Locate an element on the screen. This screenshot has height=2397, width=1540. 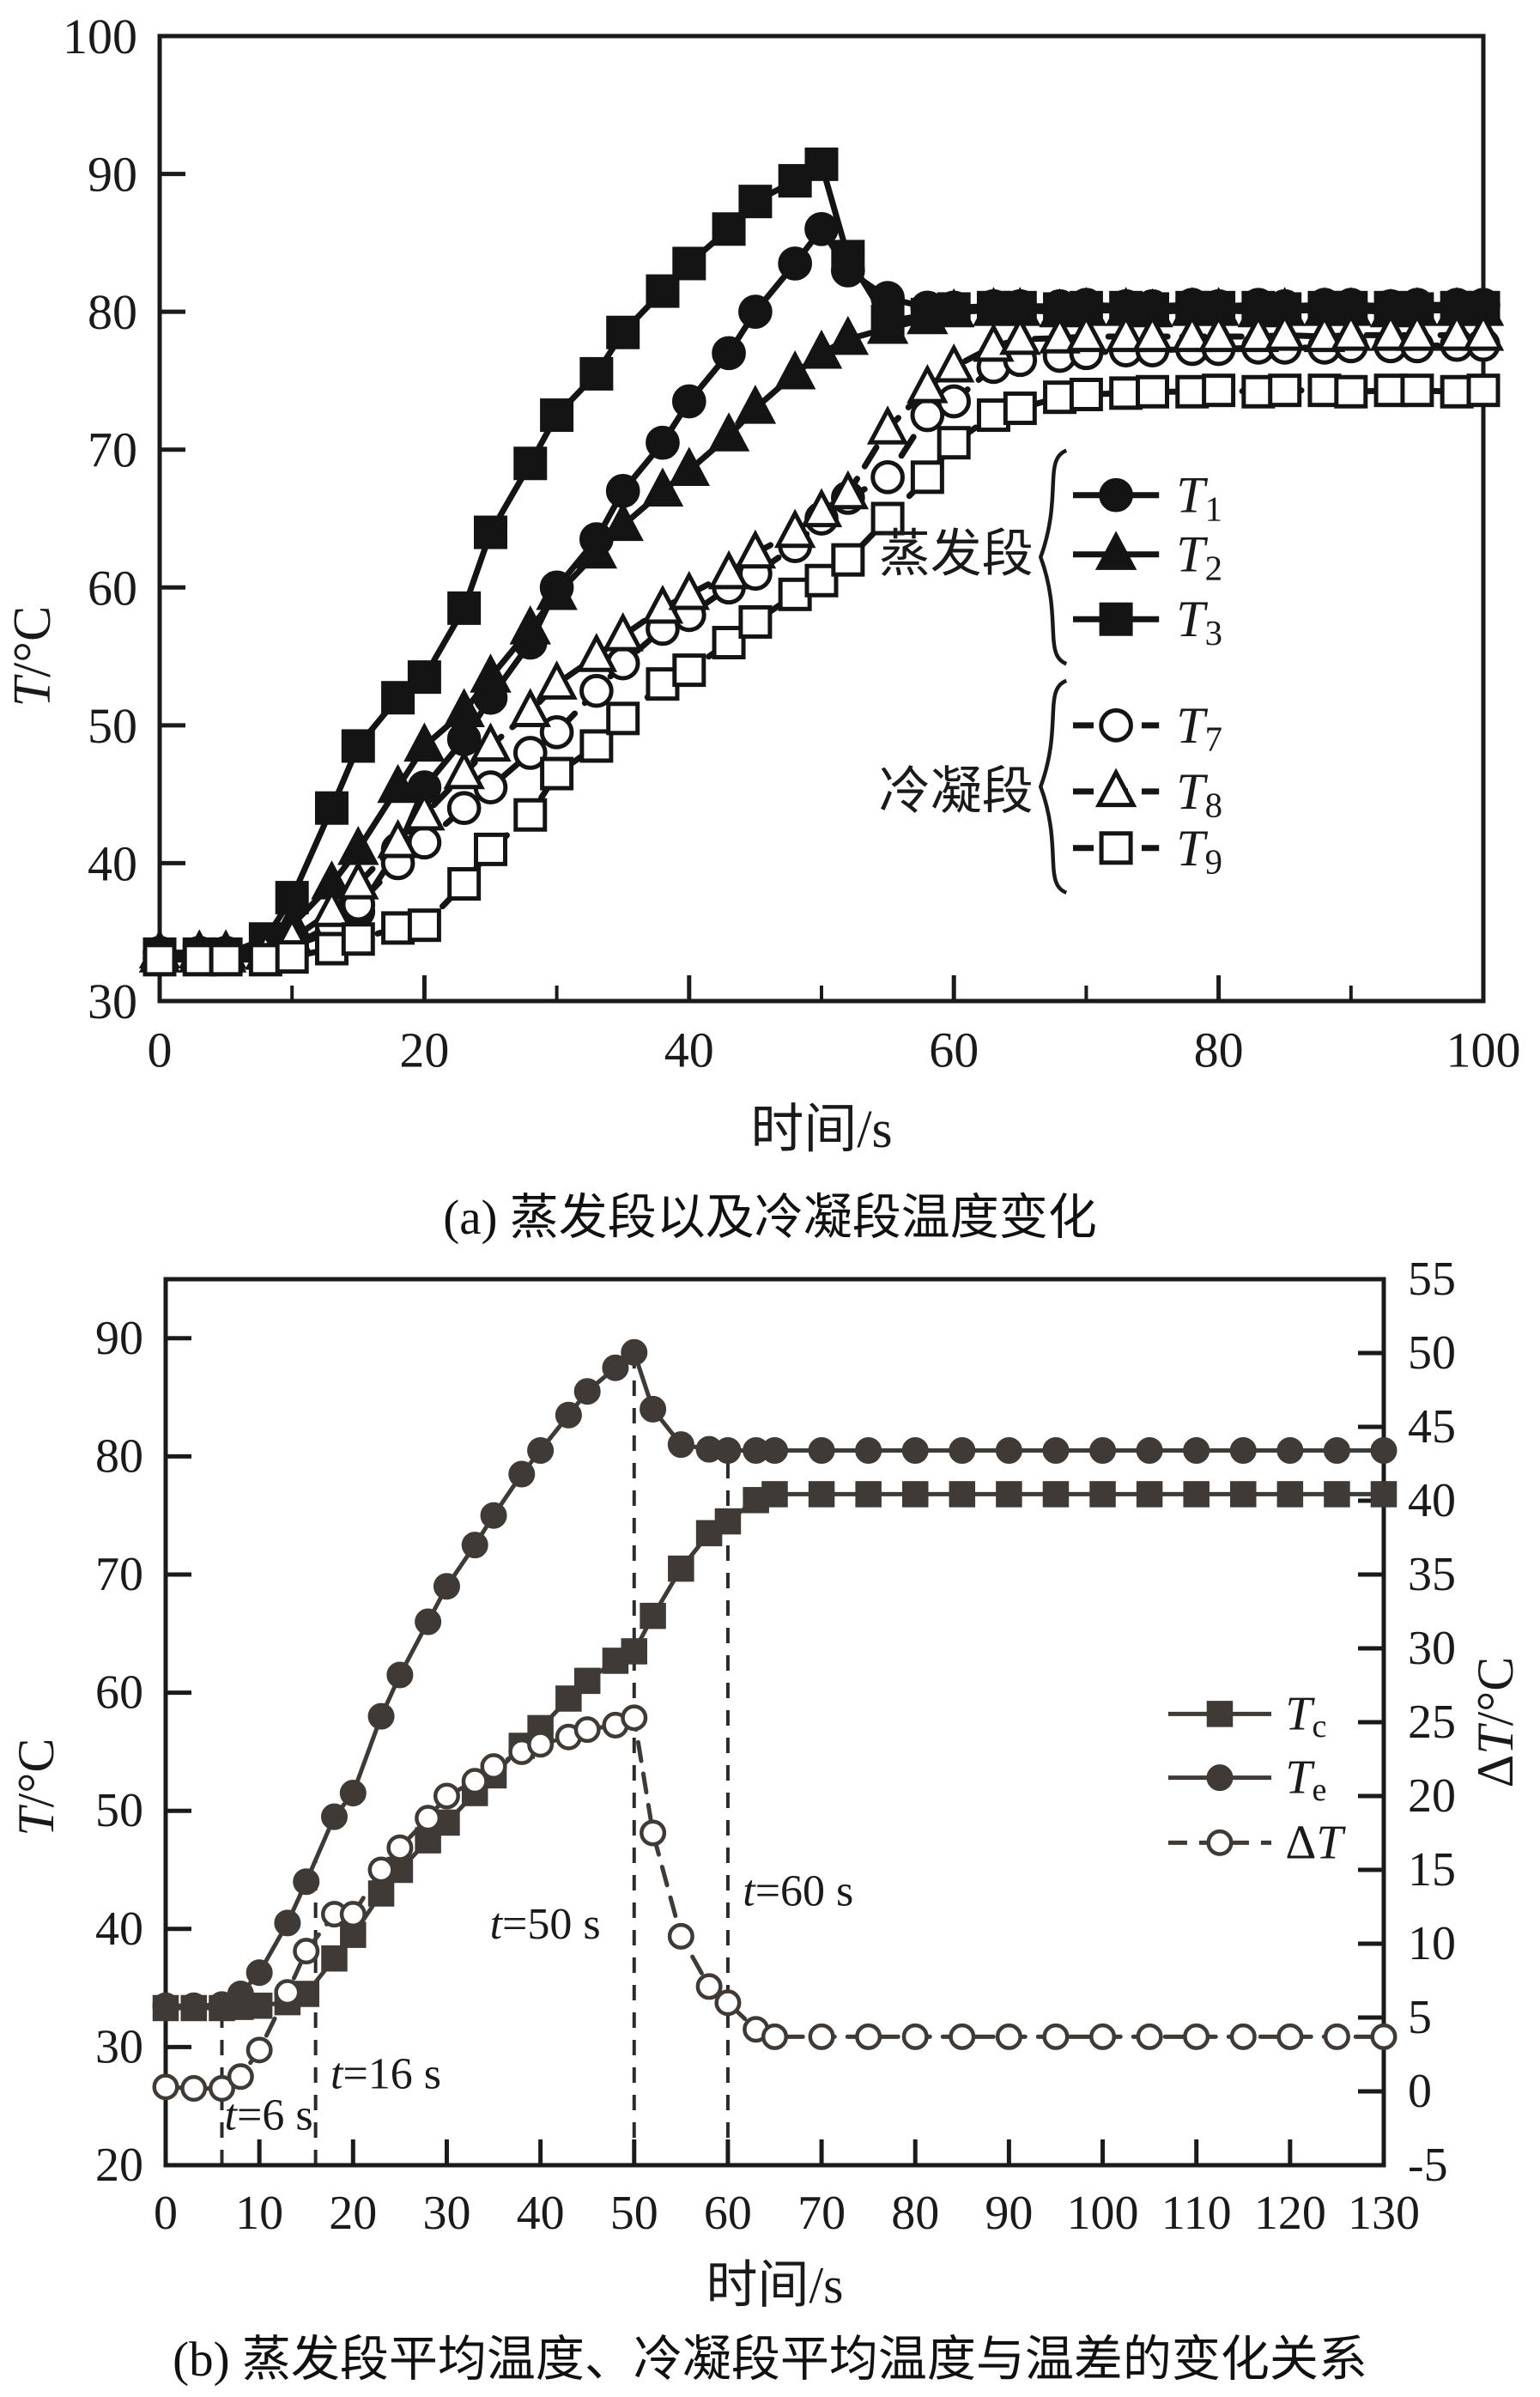
y2-axis: -5 0 5 10 15 20 25 30 35 40 45 50 55 ΔT/°C is located at coordinates (1441, 1722).